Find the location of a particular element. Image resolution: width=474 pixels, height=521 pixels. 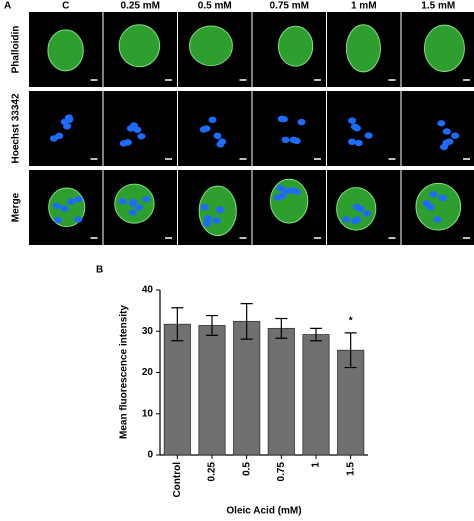

panel-label: B is located at coordinates (99, 270).